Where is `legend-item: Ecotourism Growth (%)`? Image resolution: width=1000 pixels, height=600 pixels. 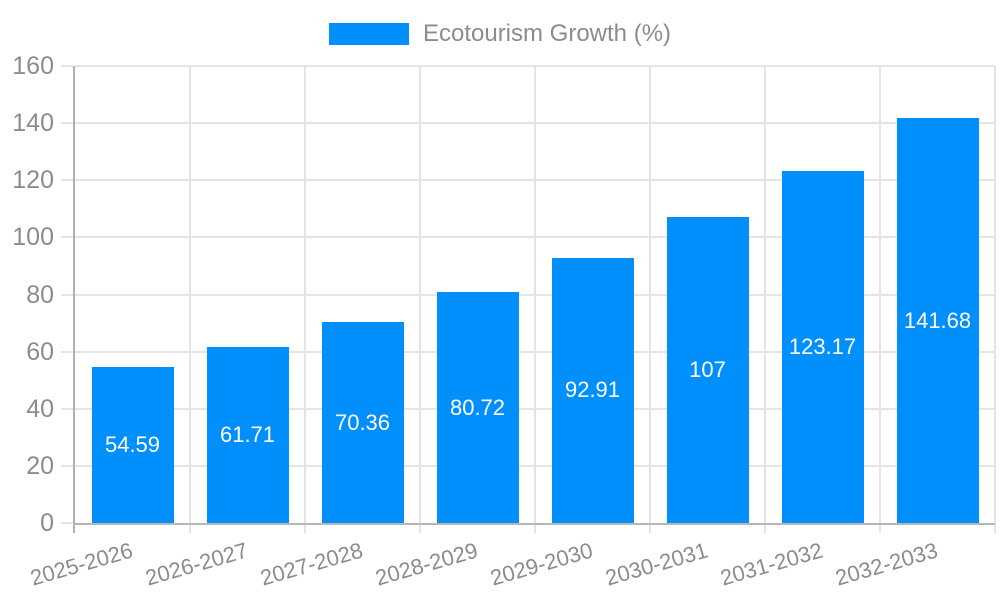
legend-item: Ecotourism Growth (%) is located at coordinates (500, 33).